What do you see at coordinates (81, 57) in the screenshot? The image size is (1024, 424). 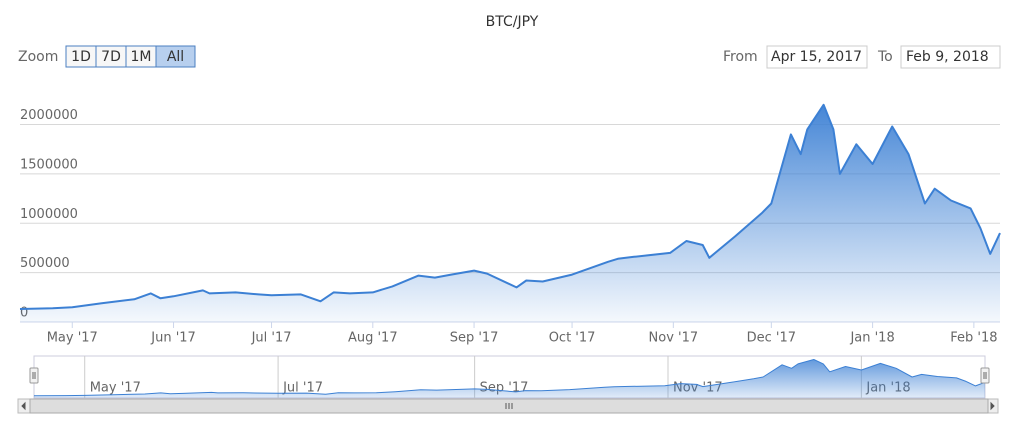 I see `zoom-button-label: 1D` at bounding box center [81, 57].